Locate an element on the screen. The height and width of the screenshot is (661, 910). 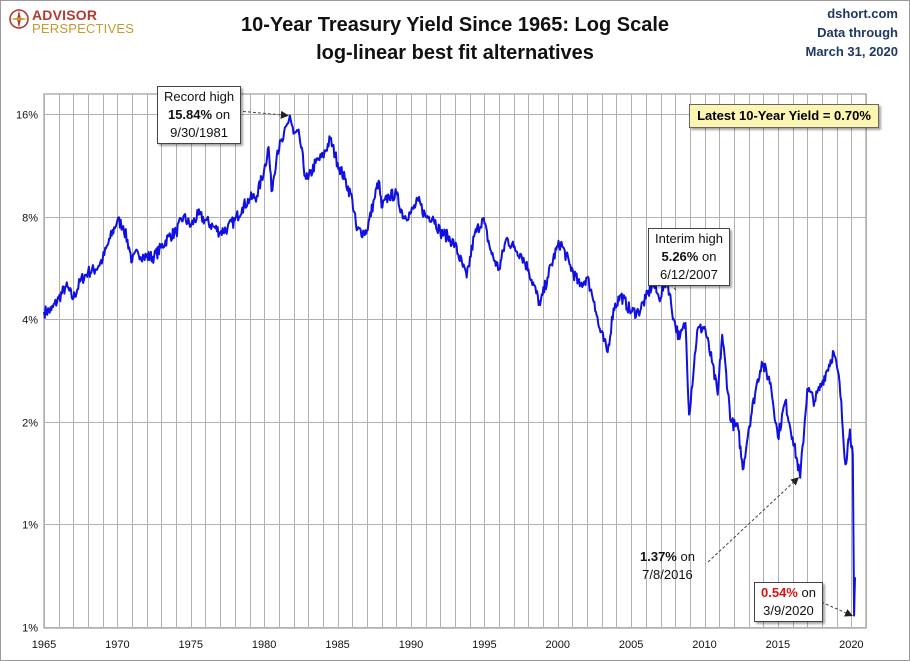
interim-high-title: Interim high is located at coordinates (689, 238).